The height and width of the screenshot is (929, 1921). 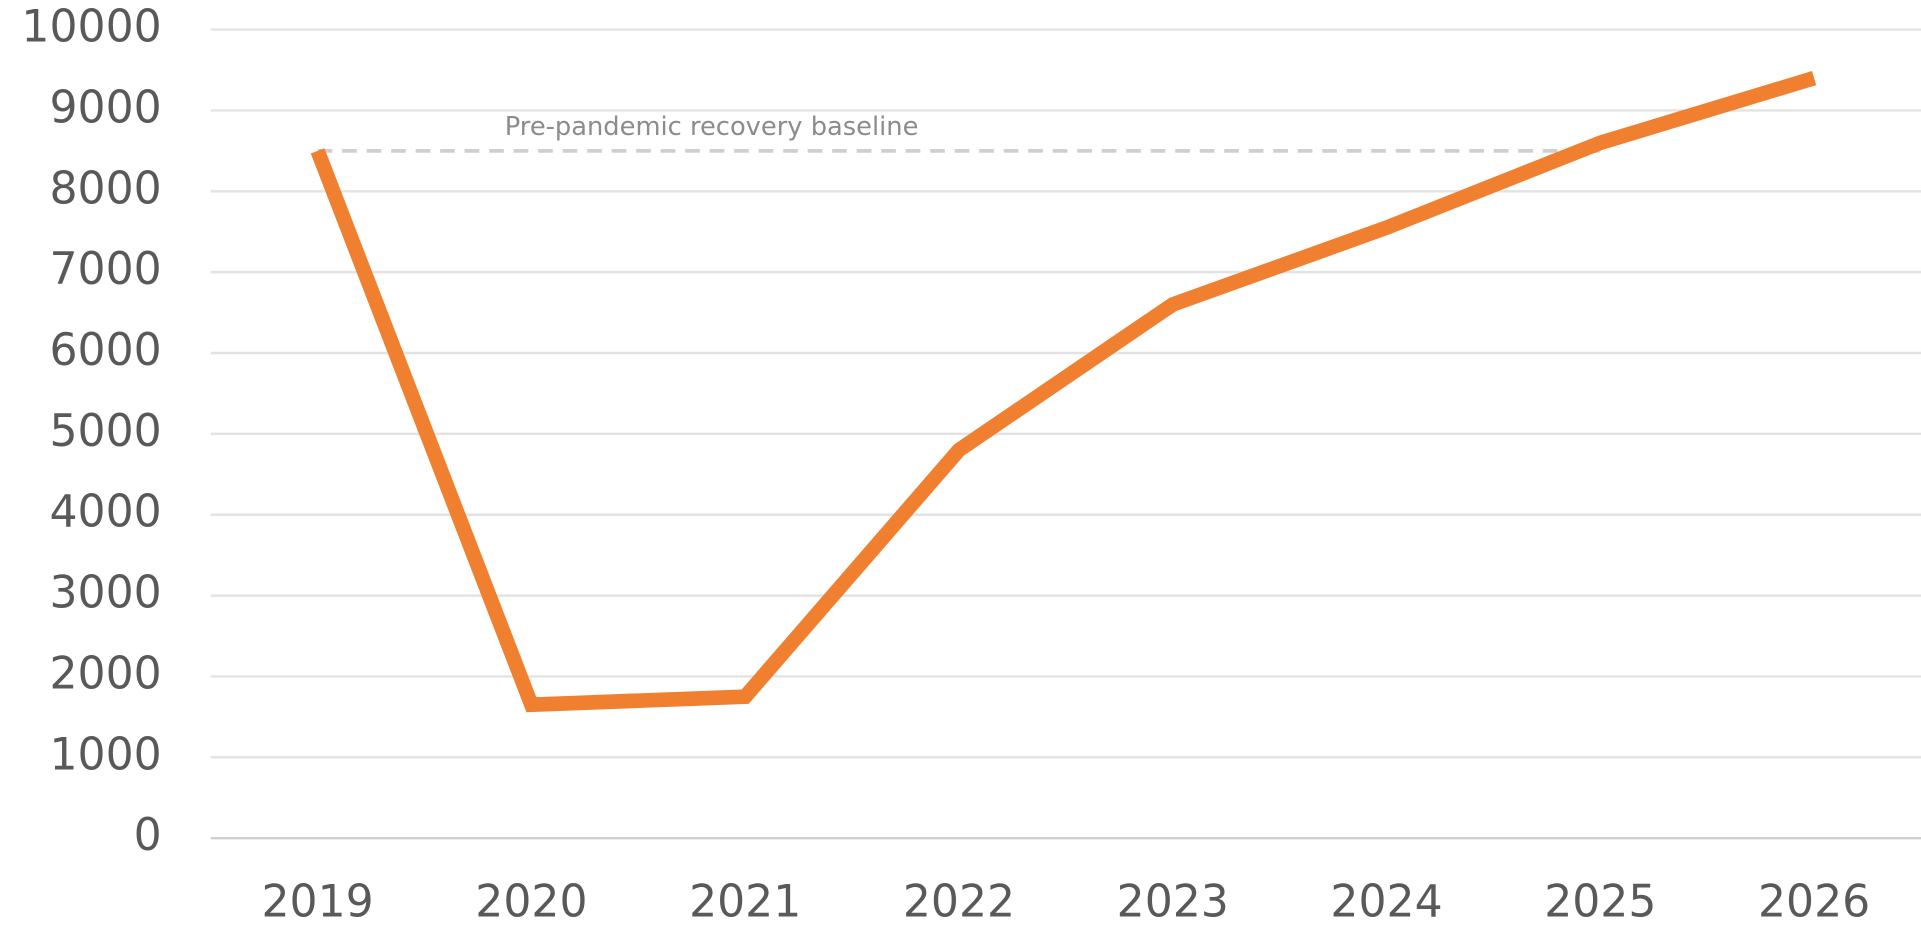 What do you see at coordinates (712, 127) in the screenshot?
I see `reference-label: Pre-pandemic recovery baseline` at bounding box center [712, 127].